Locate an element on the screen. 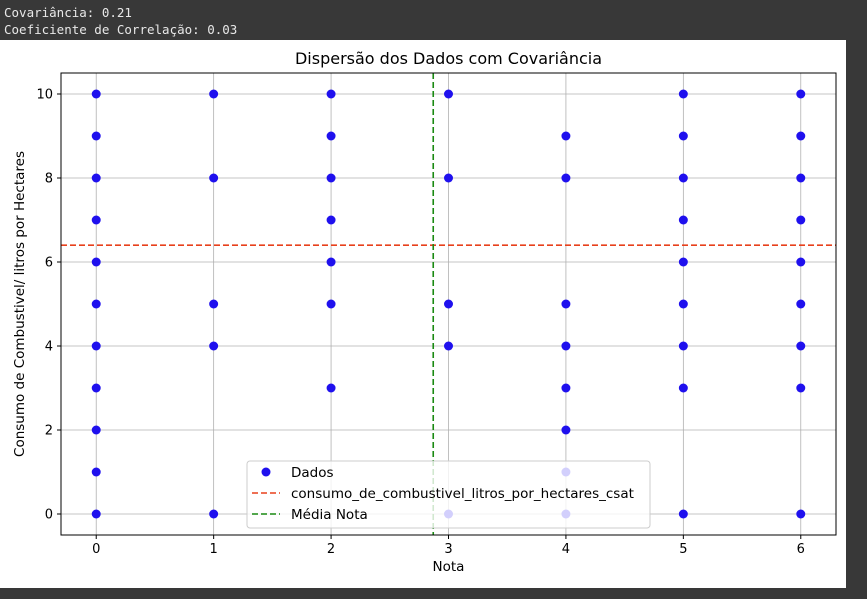 This screenshot has height=599, width=867. chart-title: Dispersão dos Dados com Covariância is located at coordinates (448, 58).